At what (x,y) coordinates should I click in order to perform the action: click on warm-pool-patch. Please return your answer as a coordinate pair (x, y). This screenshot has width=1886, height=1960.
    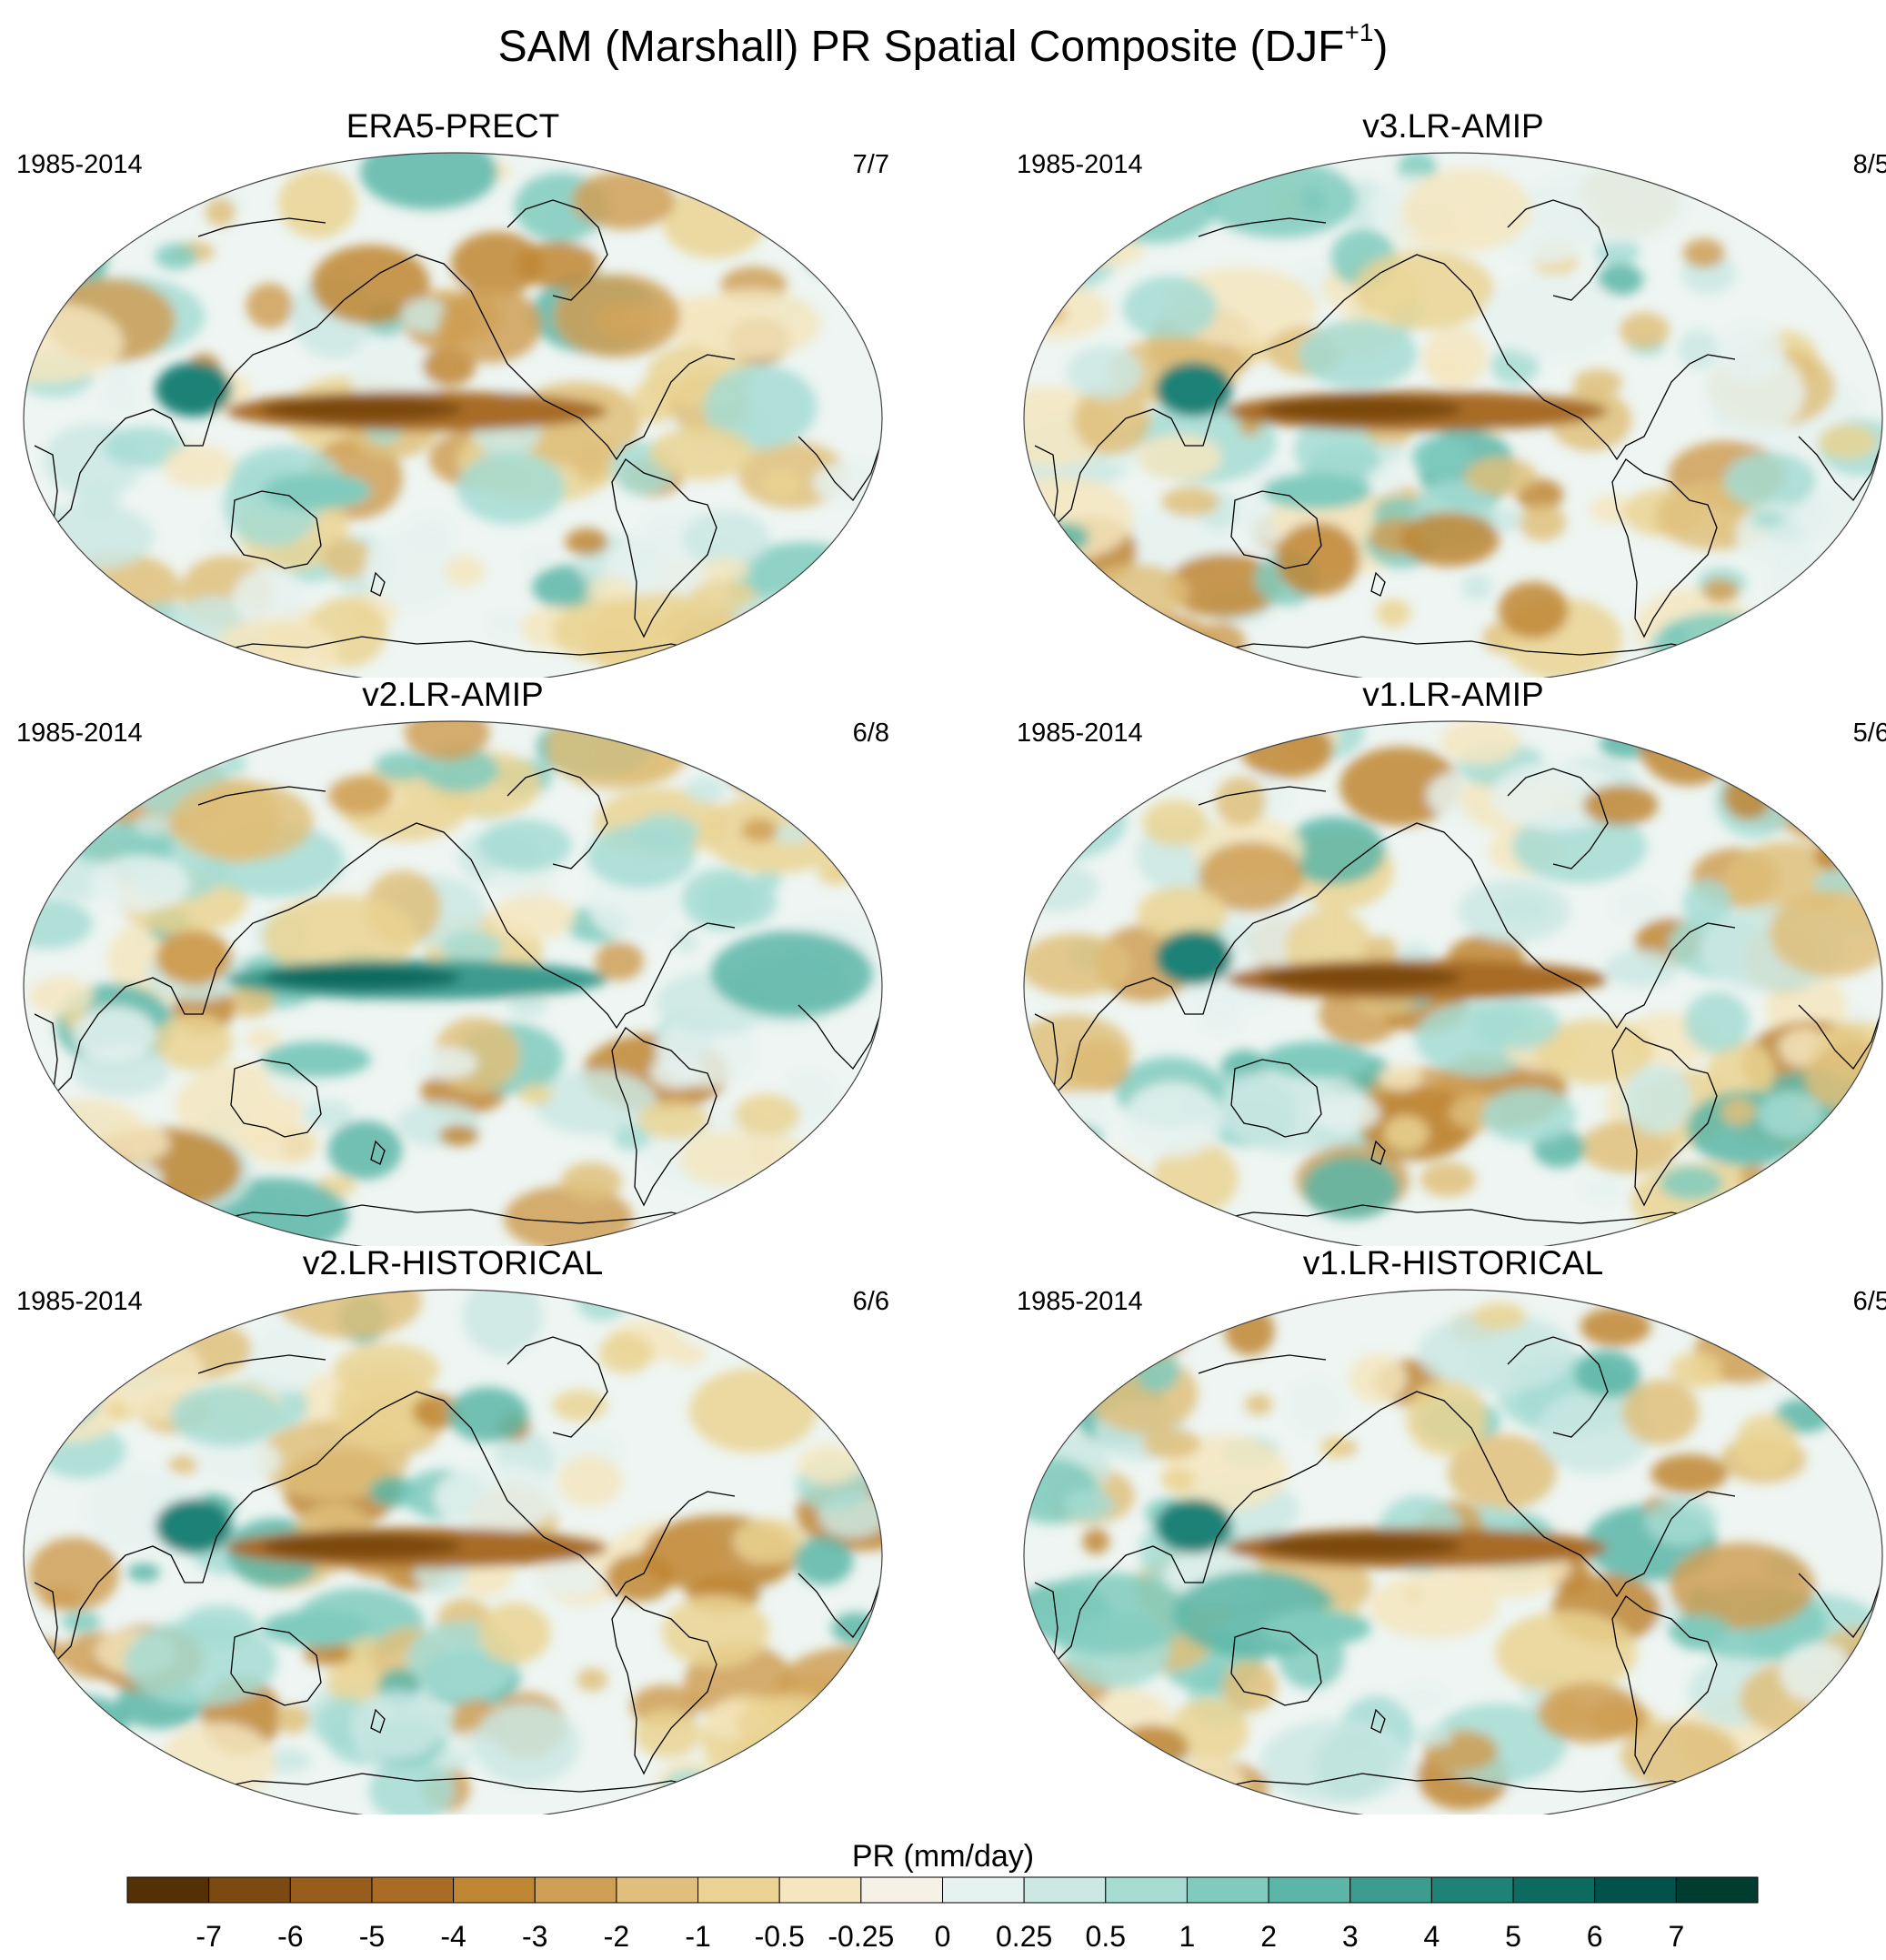
    Looking at the image, I should click on (1194, 389).